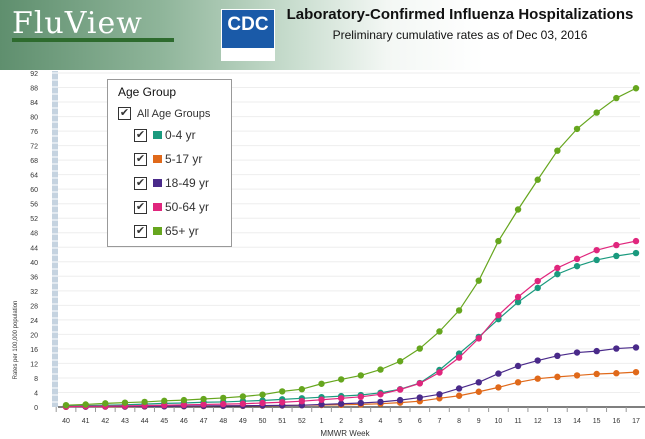  Describe the element at coordinates (34, 118) in the screenshot. I see `y-tick-label: 80` at that location.